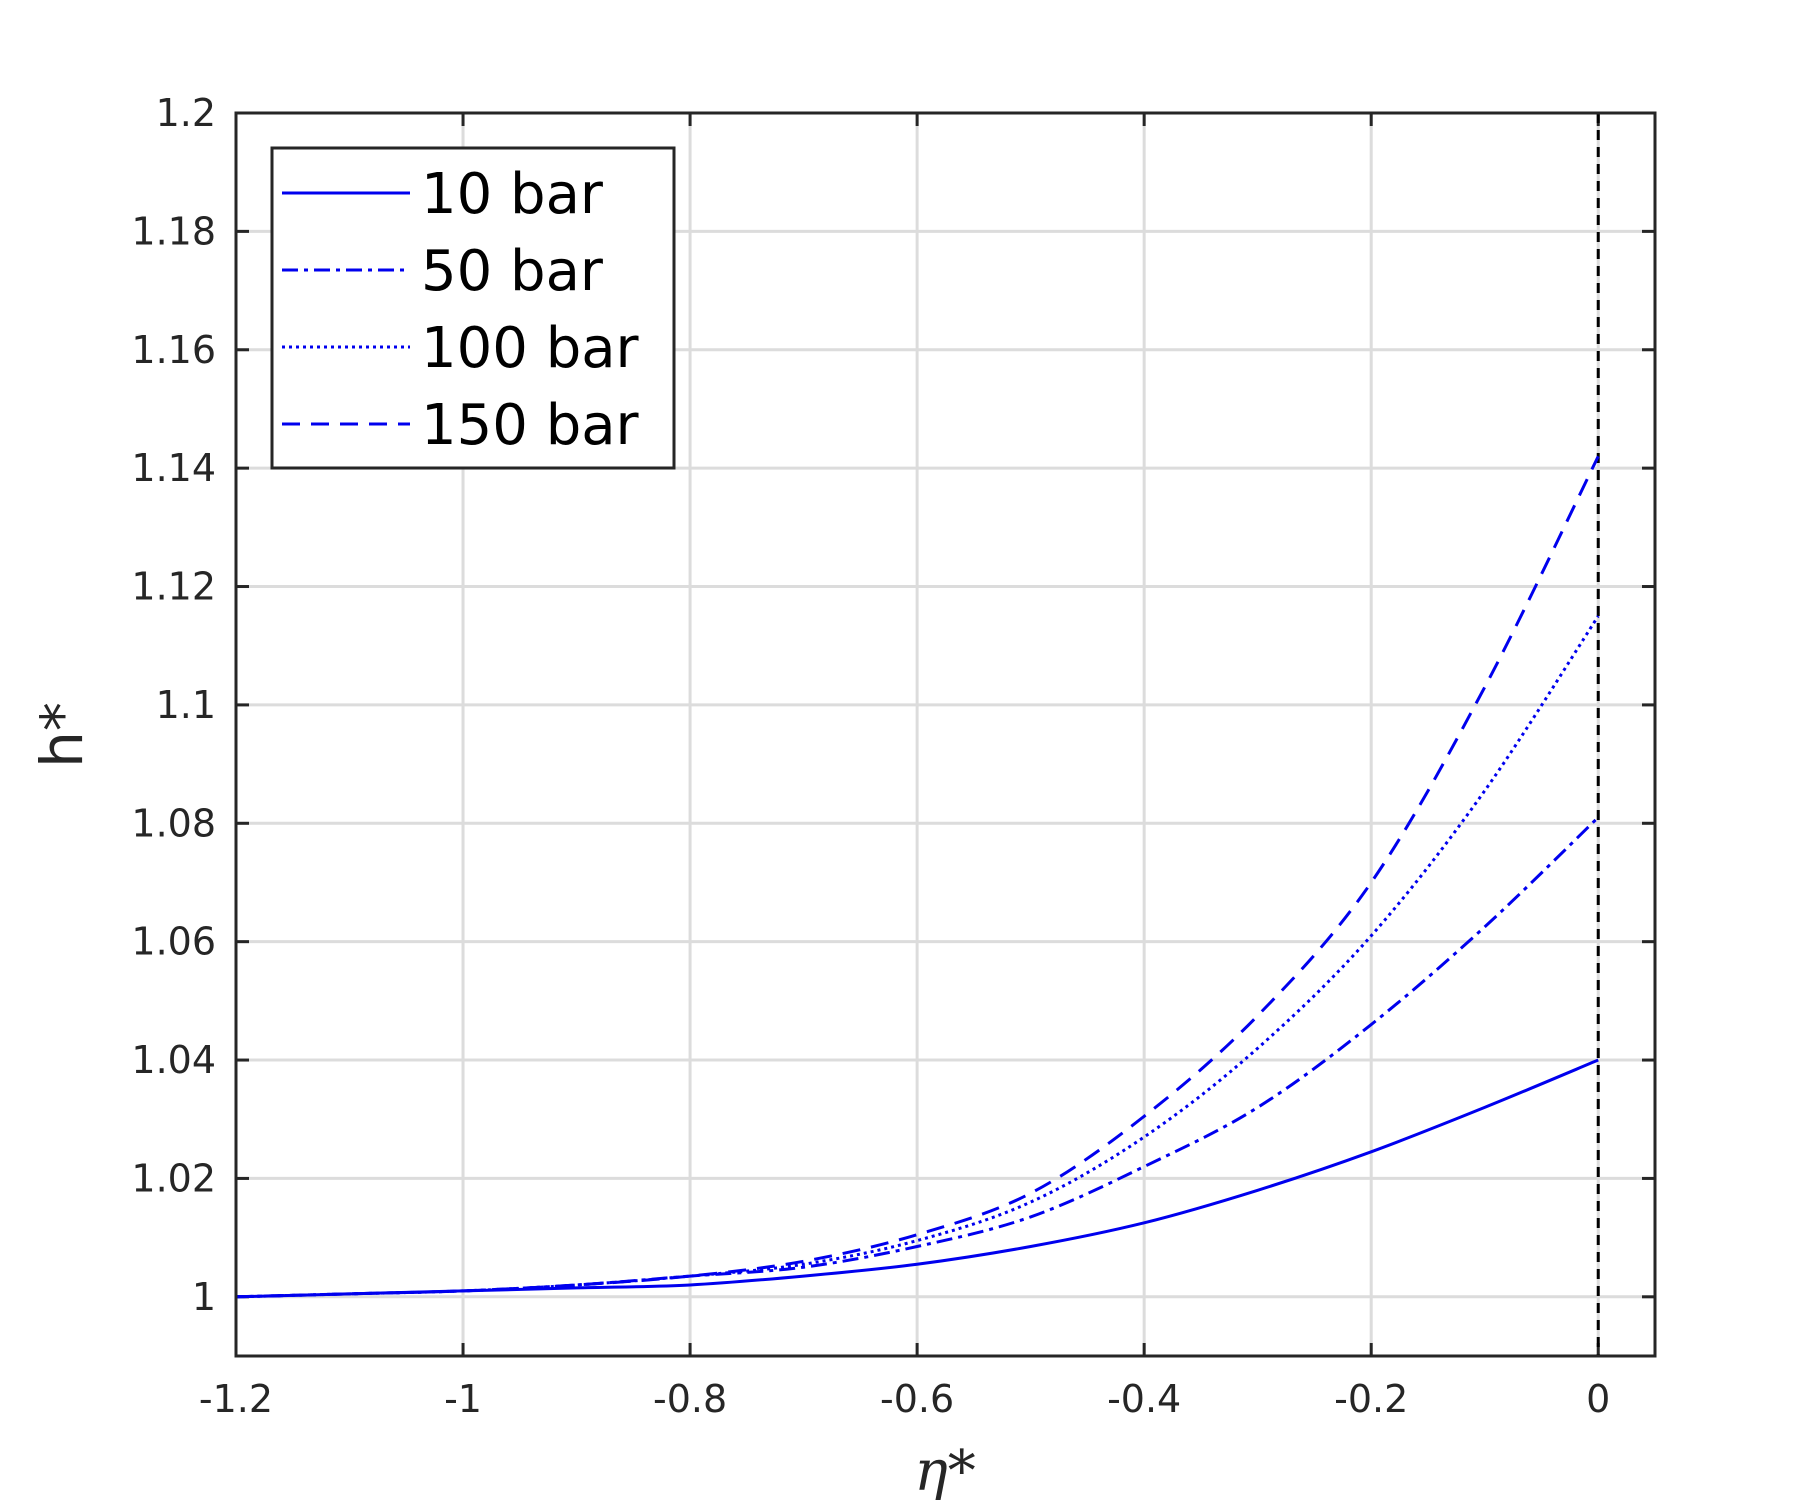 Image resolution: width=1800 pixels, height=1500 pixels. I want to click on legend-label-100-bar: 100 bar, so click(530, 348).